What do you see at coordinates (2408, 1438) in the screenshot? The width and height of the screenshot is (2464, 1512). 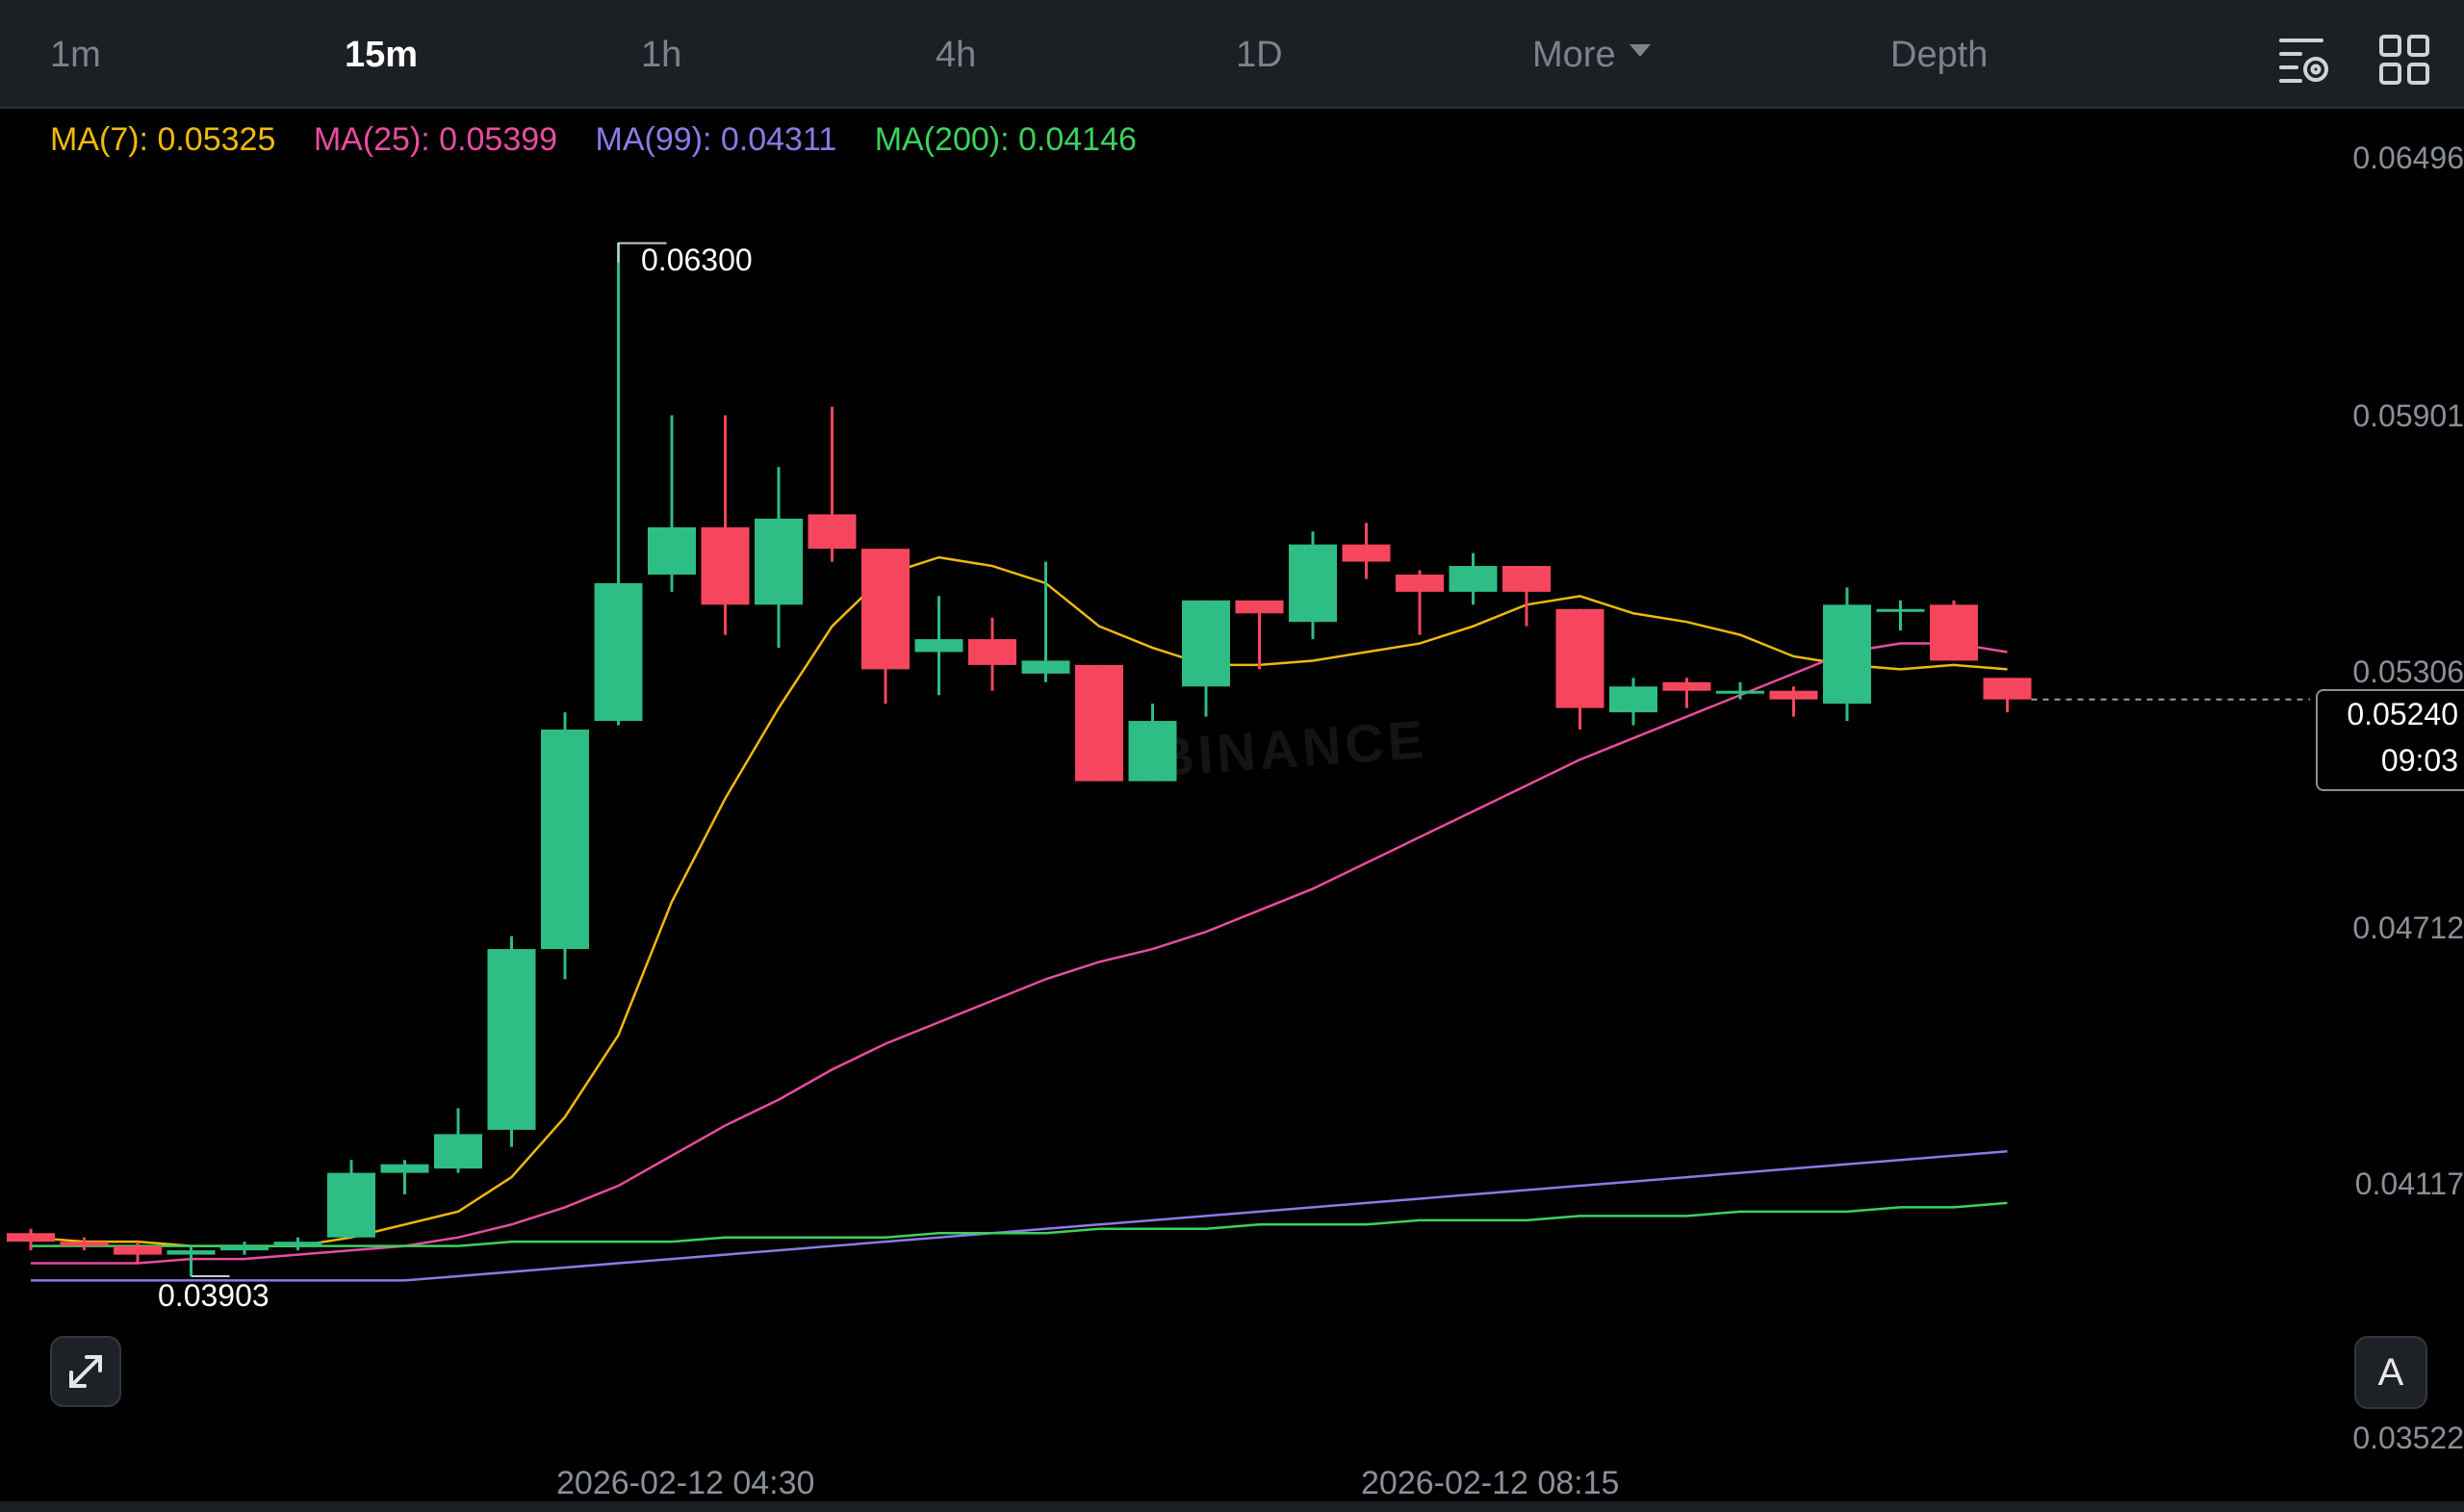 I see `price-tick: 0.03522` at bounding box center [2408, 1438].